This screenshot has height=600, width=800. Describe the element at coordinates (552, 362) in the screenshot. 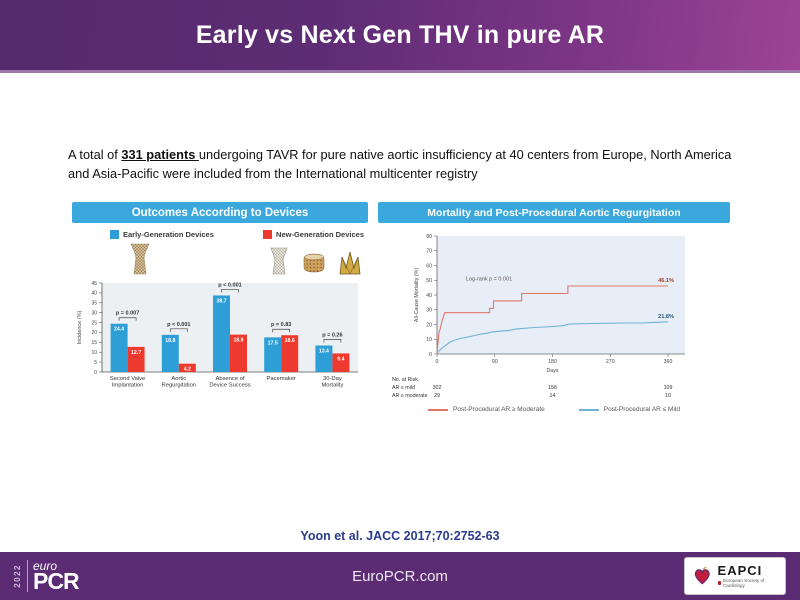

I see `svg-text: 180` at that location.